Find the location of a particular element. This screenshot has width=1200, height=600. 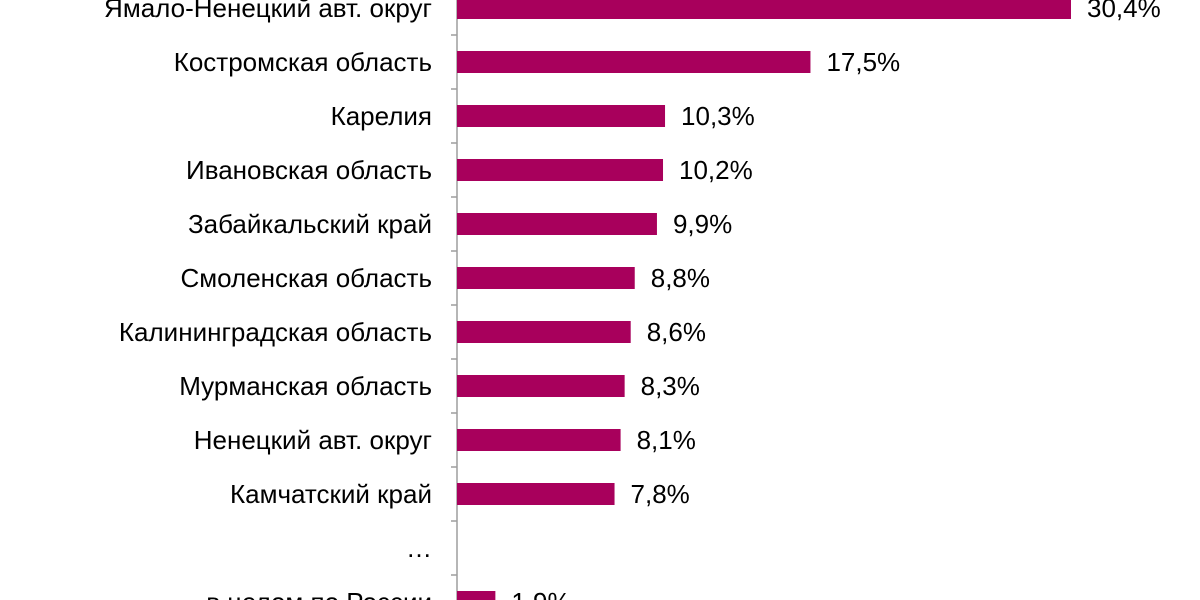

category-label: Калининградская область is located at coordinates (275, 332).